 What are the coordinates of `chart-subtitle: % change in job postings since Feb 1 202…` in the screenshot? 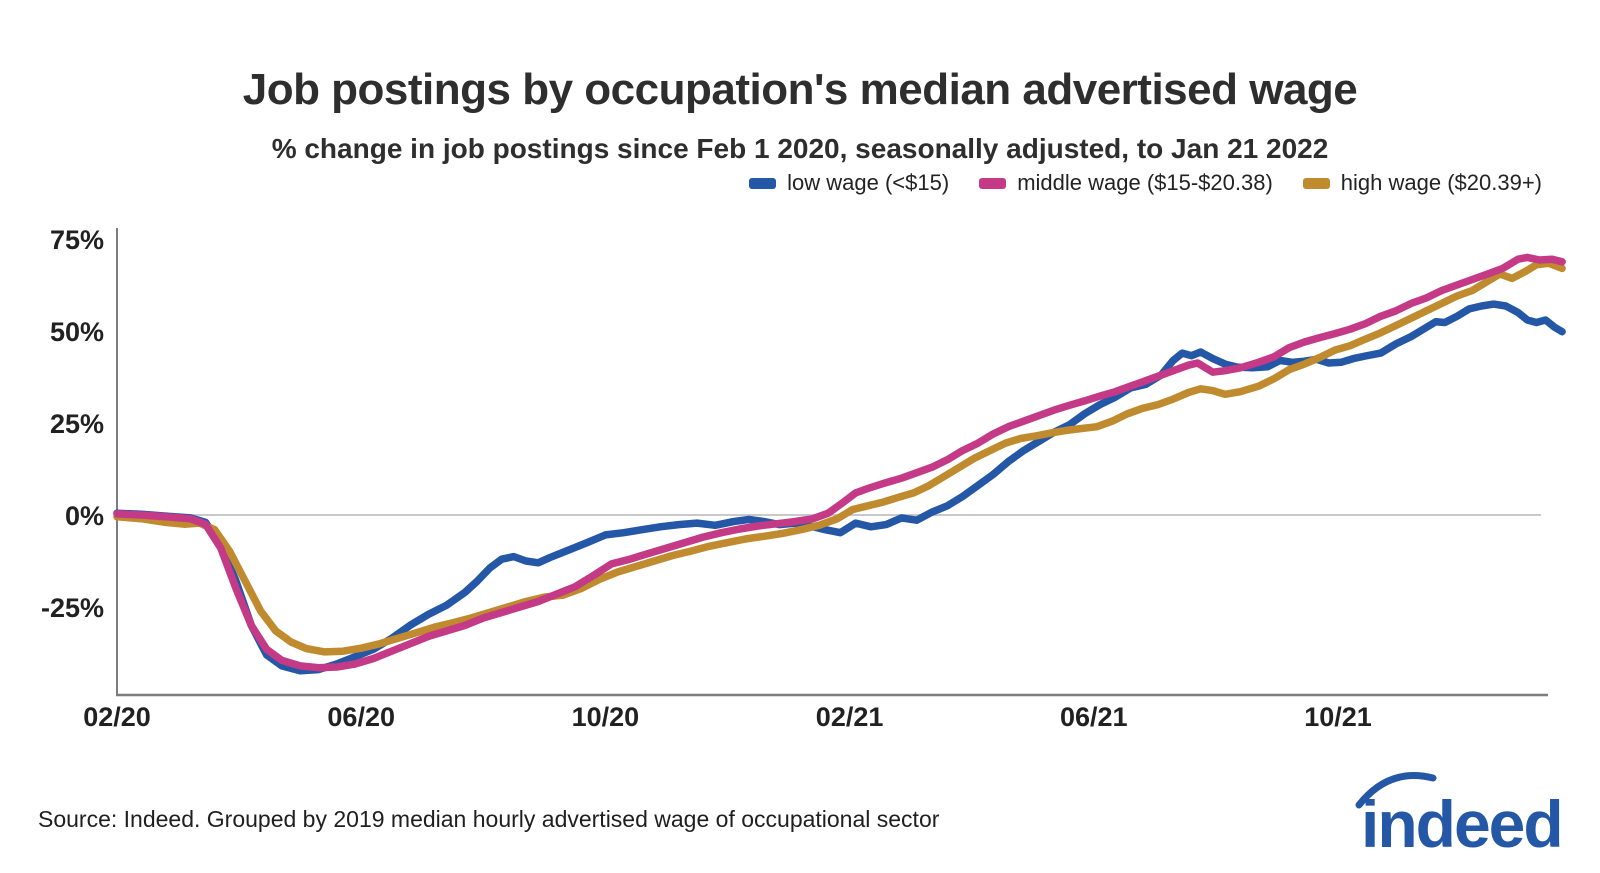 It's located at (800, 149).